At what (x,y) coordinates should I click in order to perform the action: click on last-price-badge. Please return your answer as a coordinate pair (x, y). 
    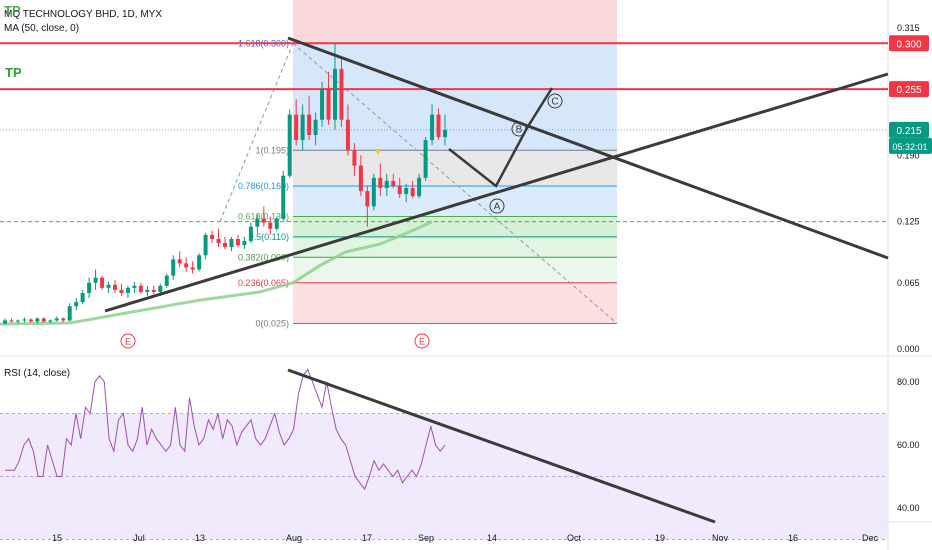
    Looking at the image, I should click on (909, 129).